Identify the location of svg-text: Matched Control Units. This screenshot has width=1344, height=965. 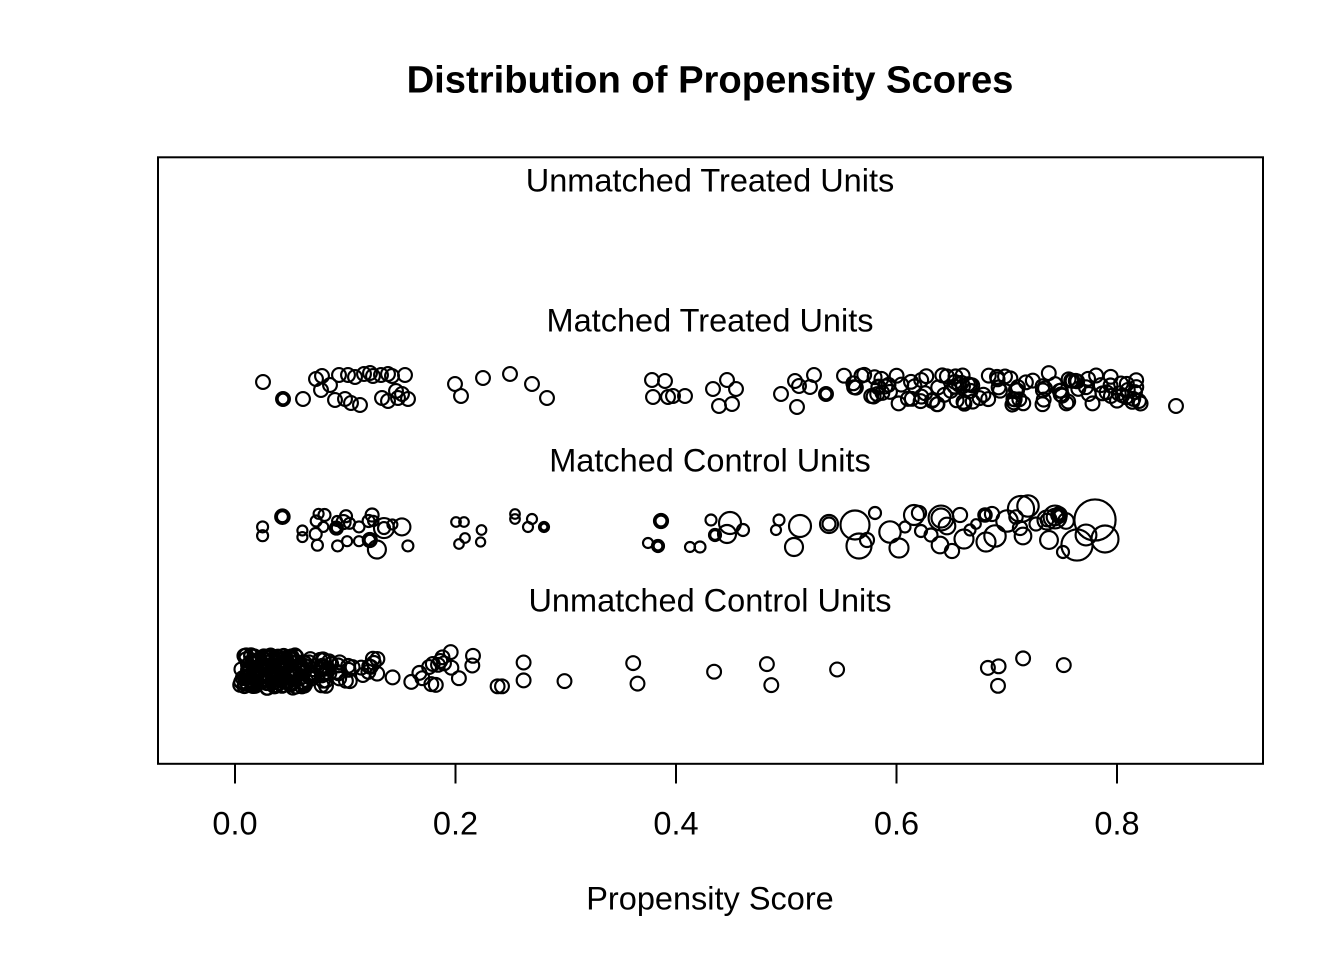
(710, 460).